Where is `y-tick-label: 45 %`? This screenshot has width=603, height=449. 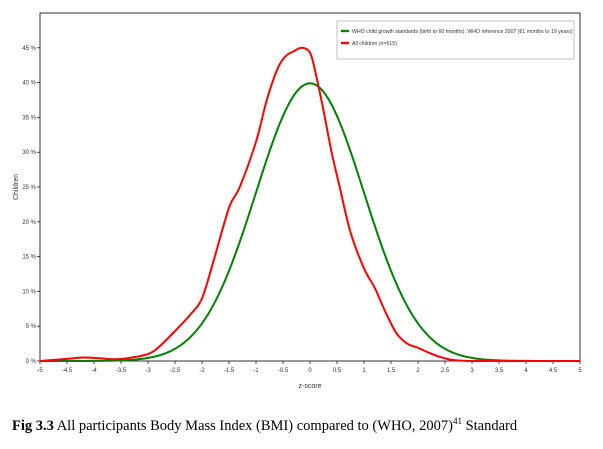
y-tick-label: 45 % is located at coordinates (29, 49).